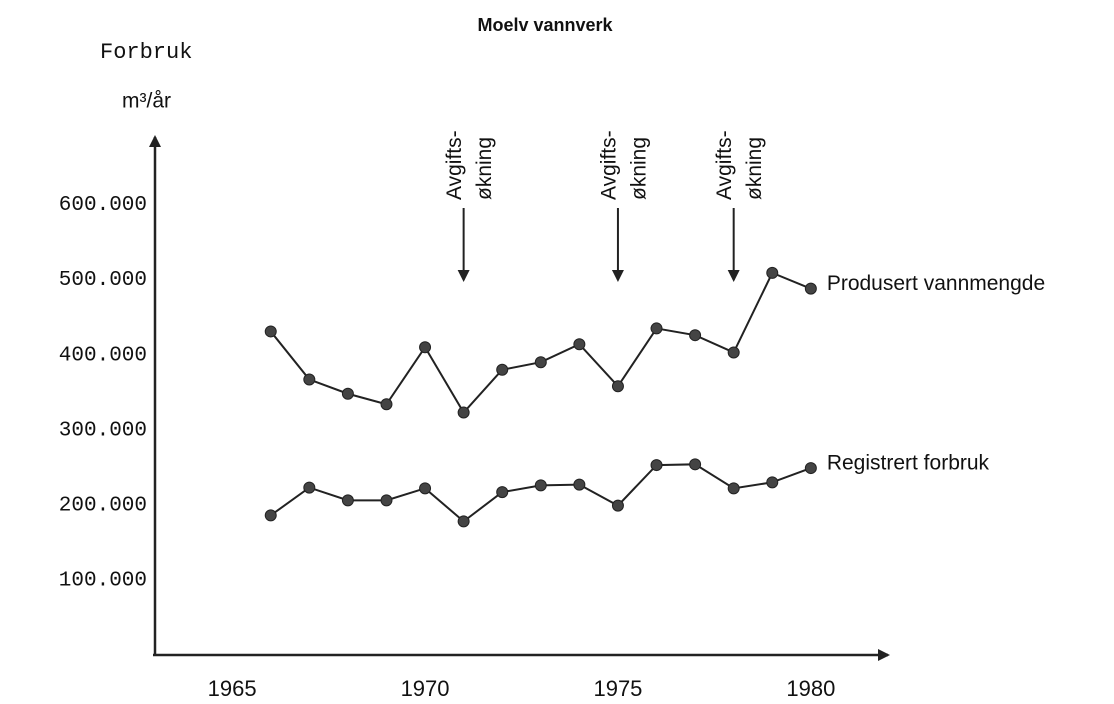 This screenshot has height=704, width=1114. Describe the element at coordinates (146, 52) in the screenshot. I see `y-axis-label: Forbruk` at that location.